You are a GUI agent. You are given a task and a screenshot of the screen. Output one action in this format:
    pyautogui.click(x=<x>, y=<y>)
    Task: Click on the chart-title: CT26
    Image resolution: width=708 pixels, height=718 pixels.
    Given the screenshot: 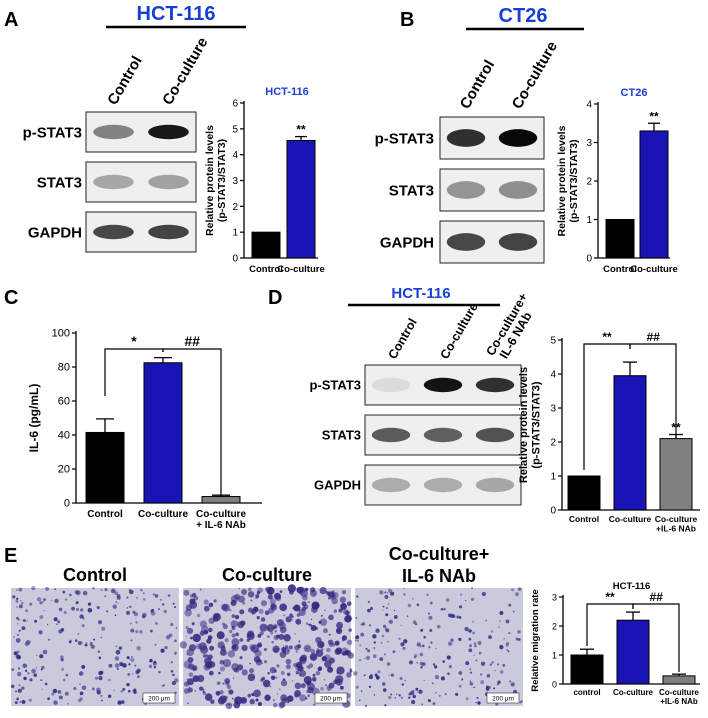 What is the action you would take?
    pyautogui.click(x=634, y=93)
    